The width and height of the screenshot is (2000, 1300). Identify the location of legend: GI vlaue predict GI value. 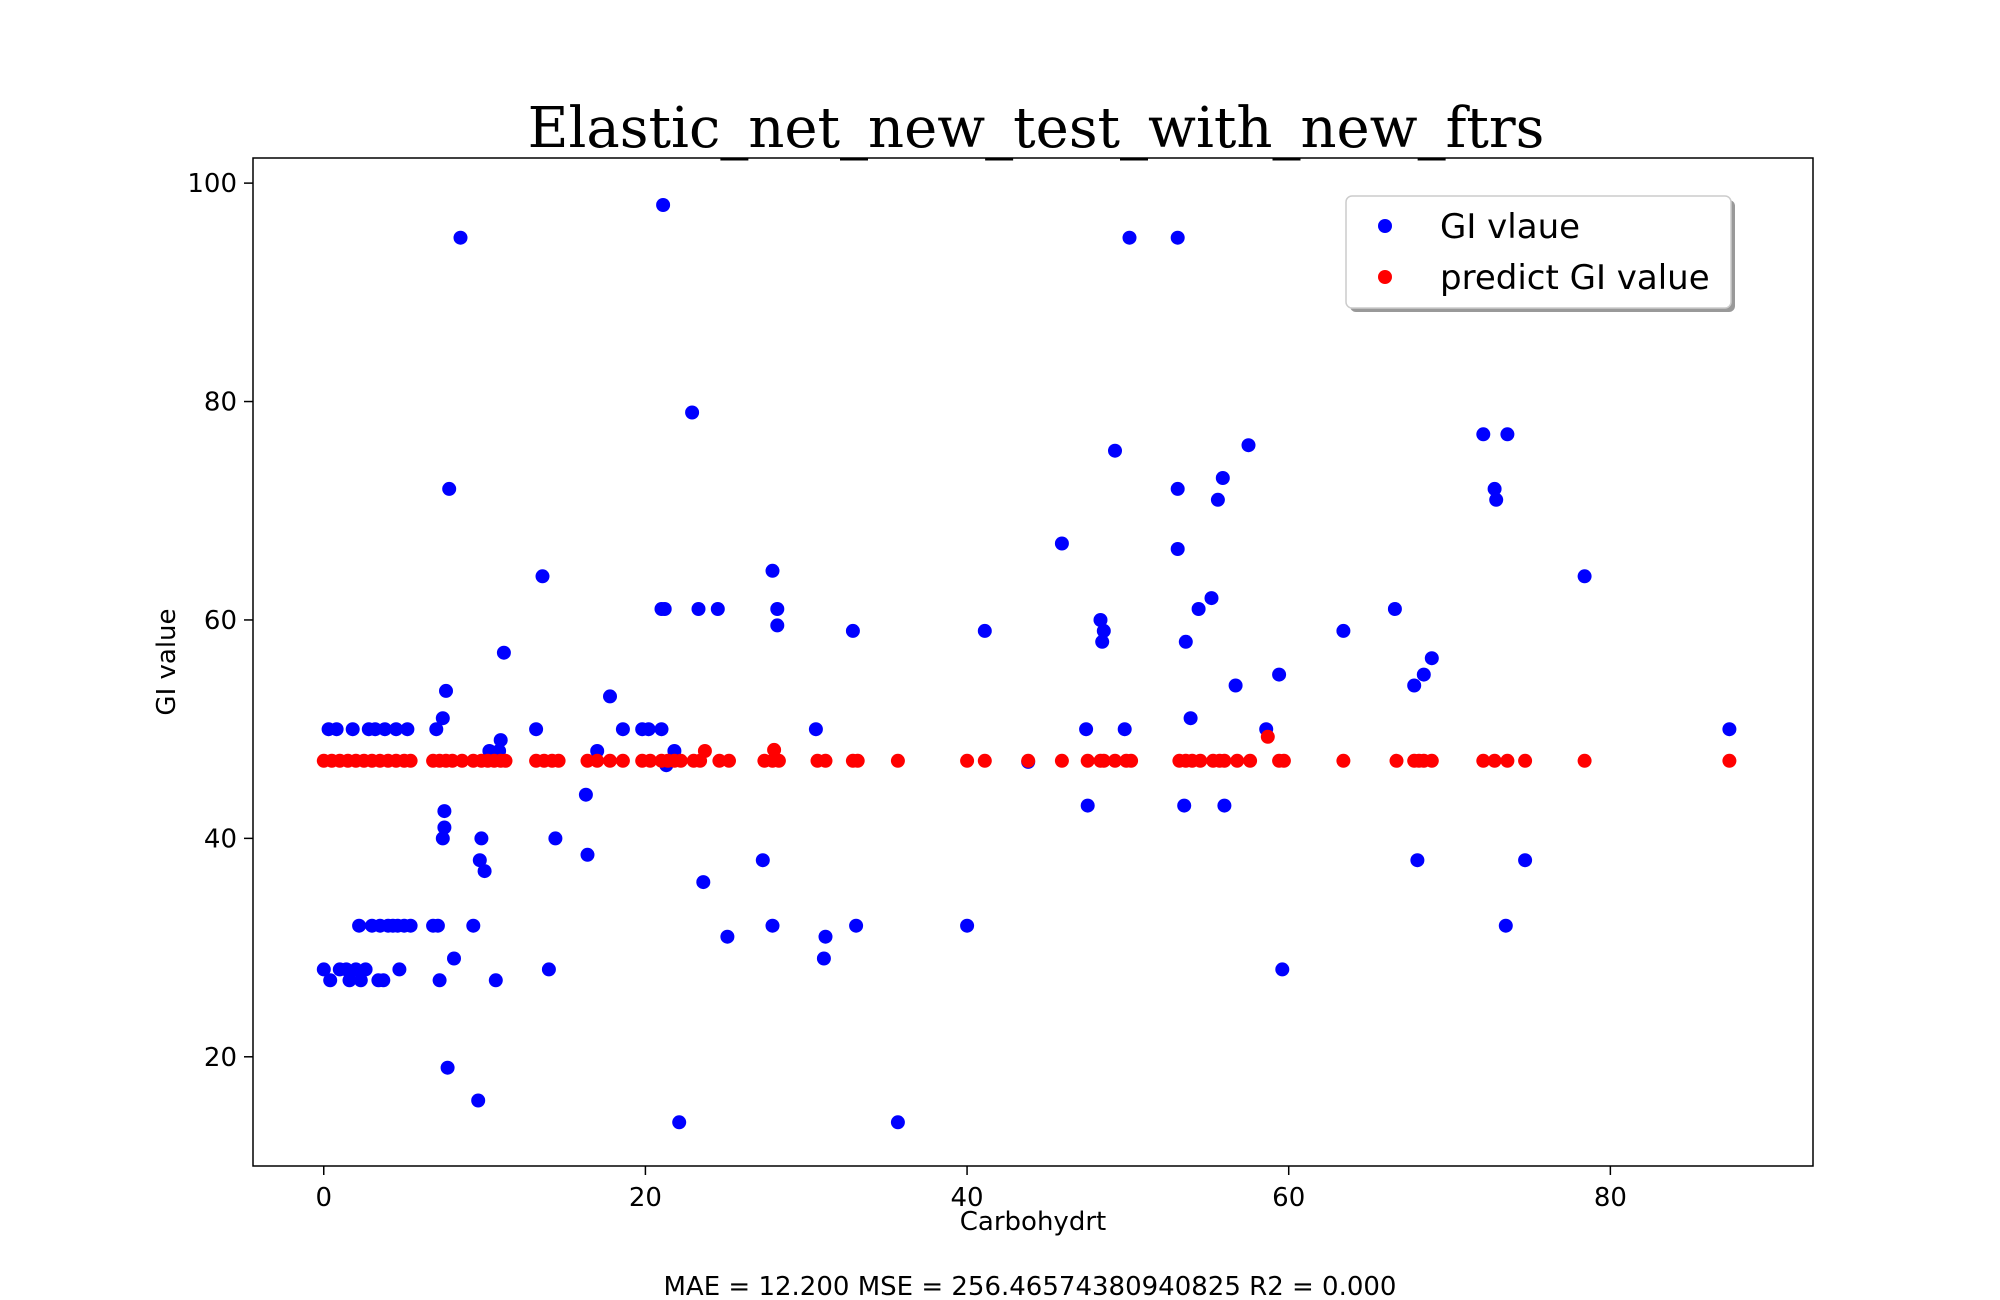
(1540, 253).